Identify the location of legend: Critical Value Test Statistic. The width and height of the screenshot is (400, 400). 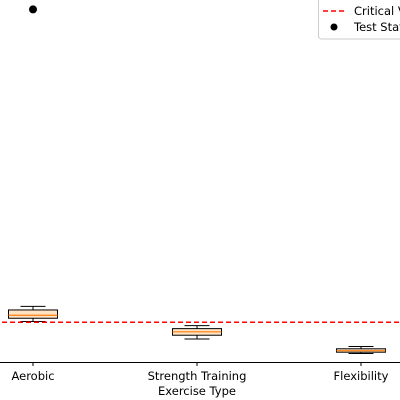
(359, 20).